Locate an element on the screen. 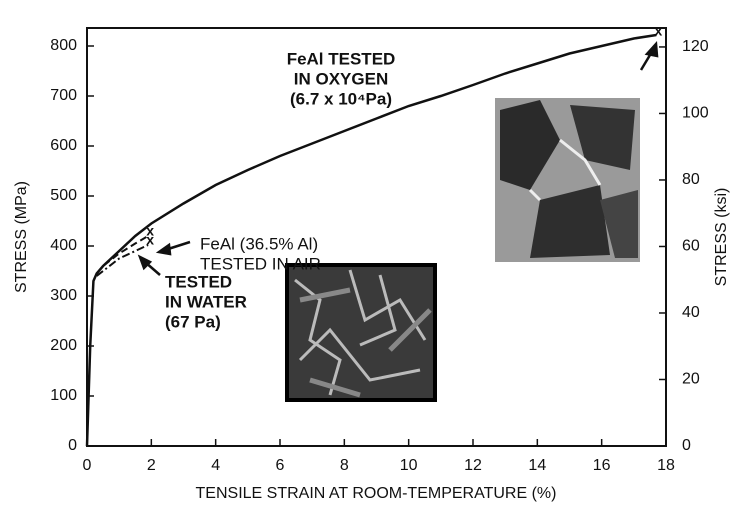 Image resolution: width=742 pixels, height=509 pixels. y2-tick-label: 60 is located at coordinates (691, 246).